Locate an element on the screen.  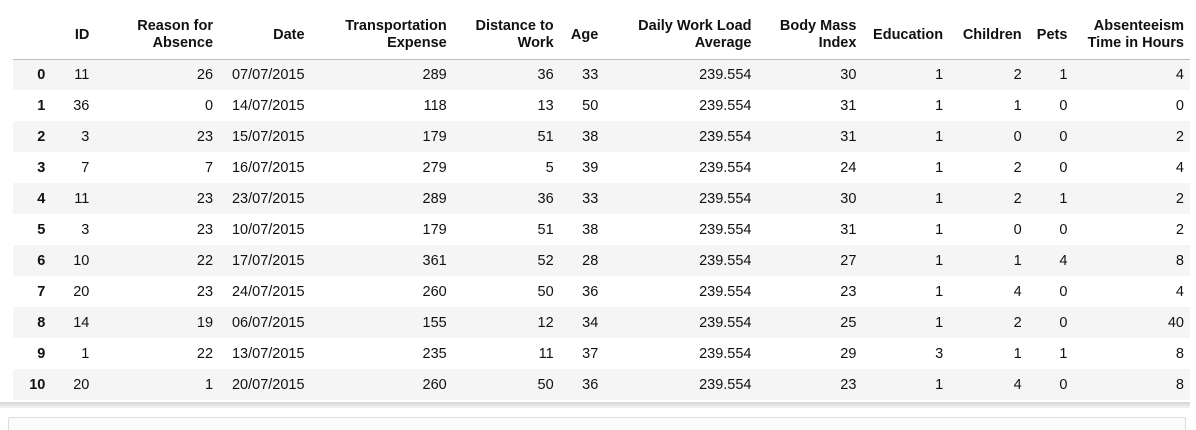
column-header-label: Reason for is located at coordinates (175, 26).